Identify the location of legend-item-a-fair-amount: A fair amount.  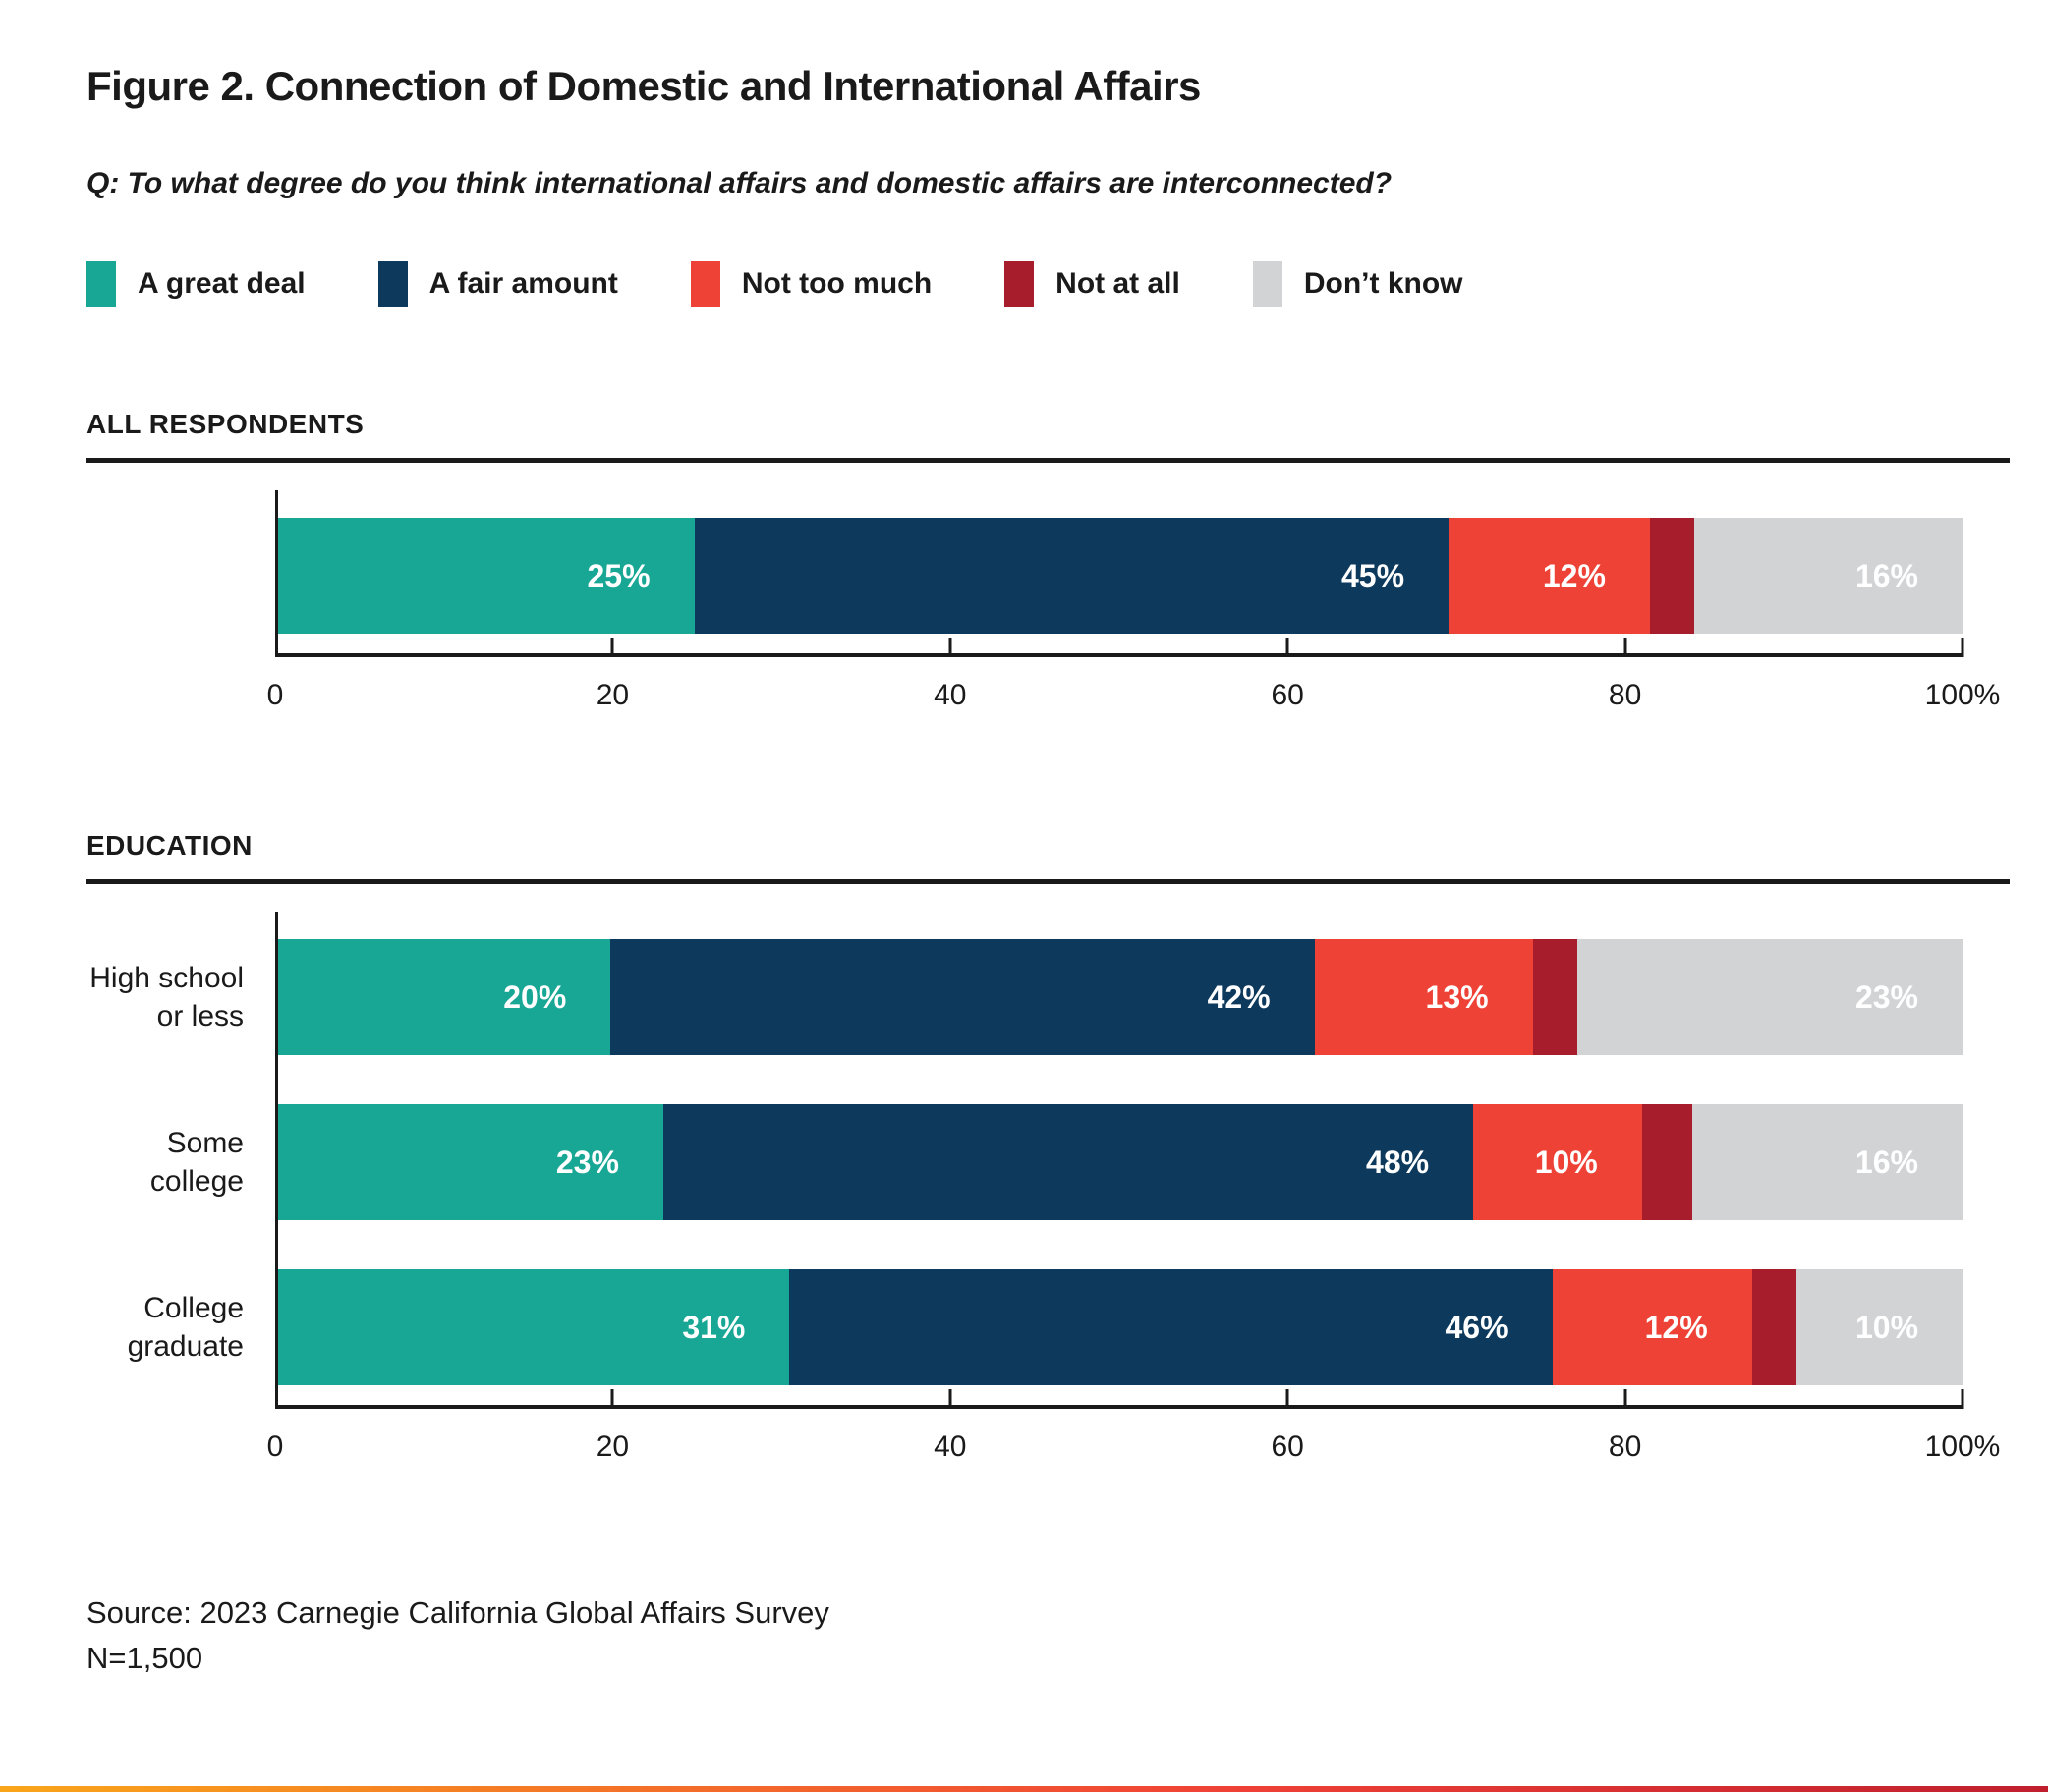
(497, 284).